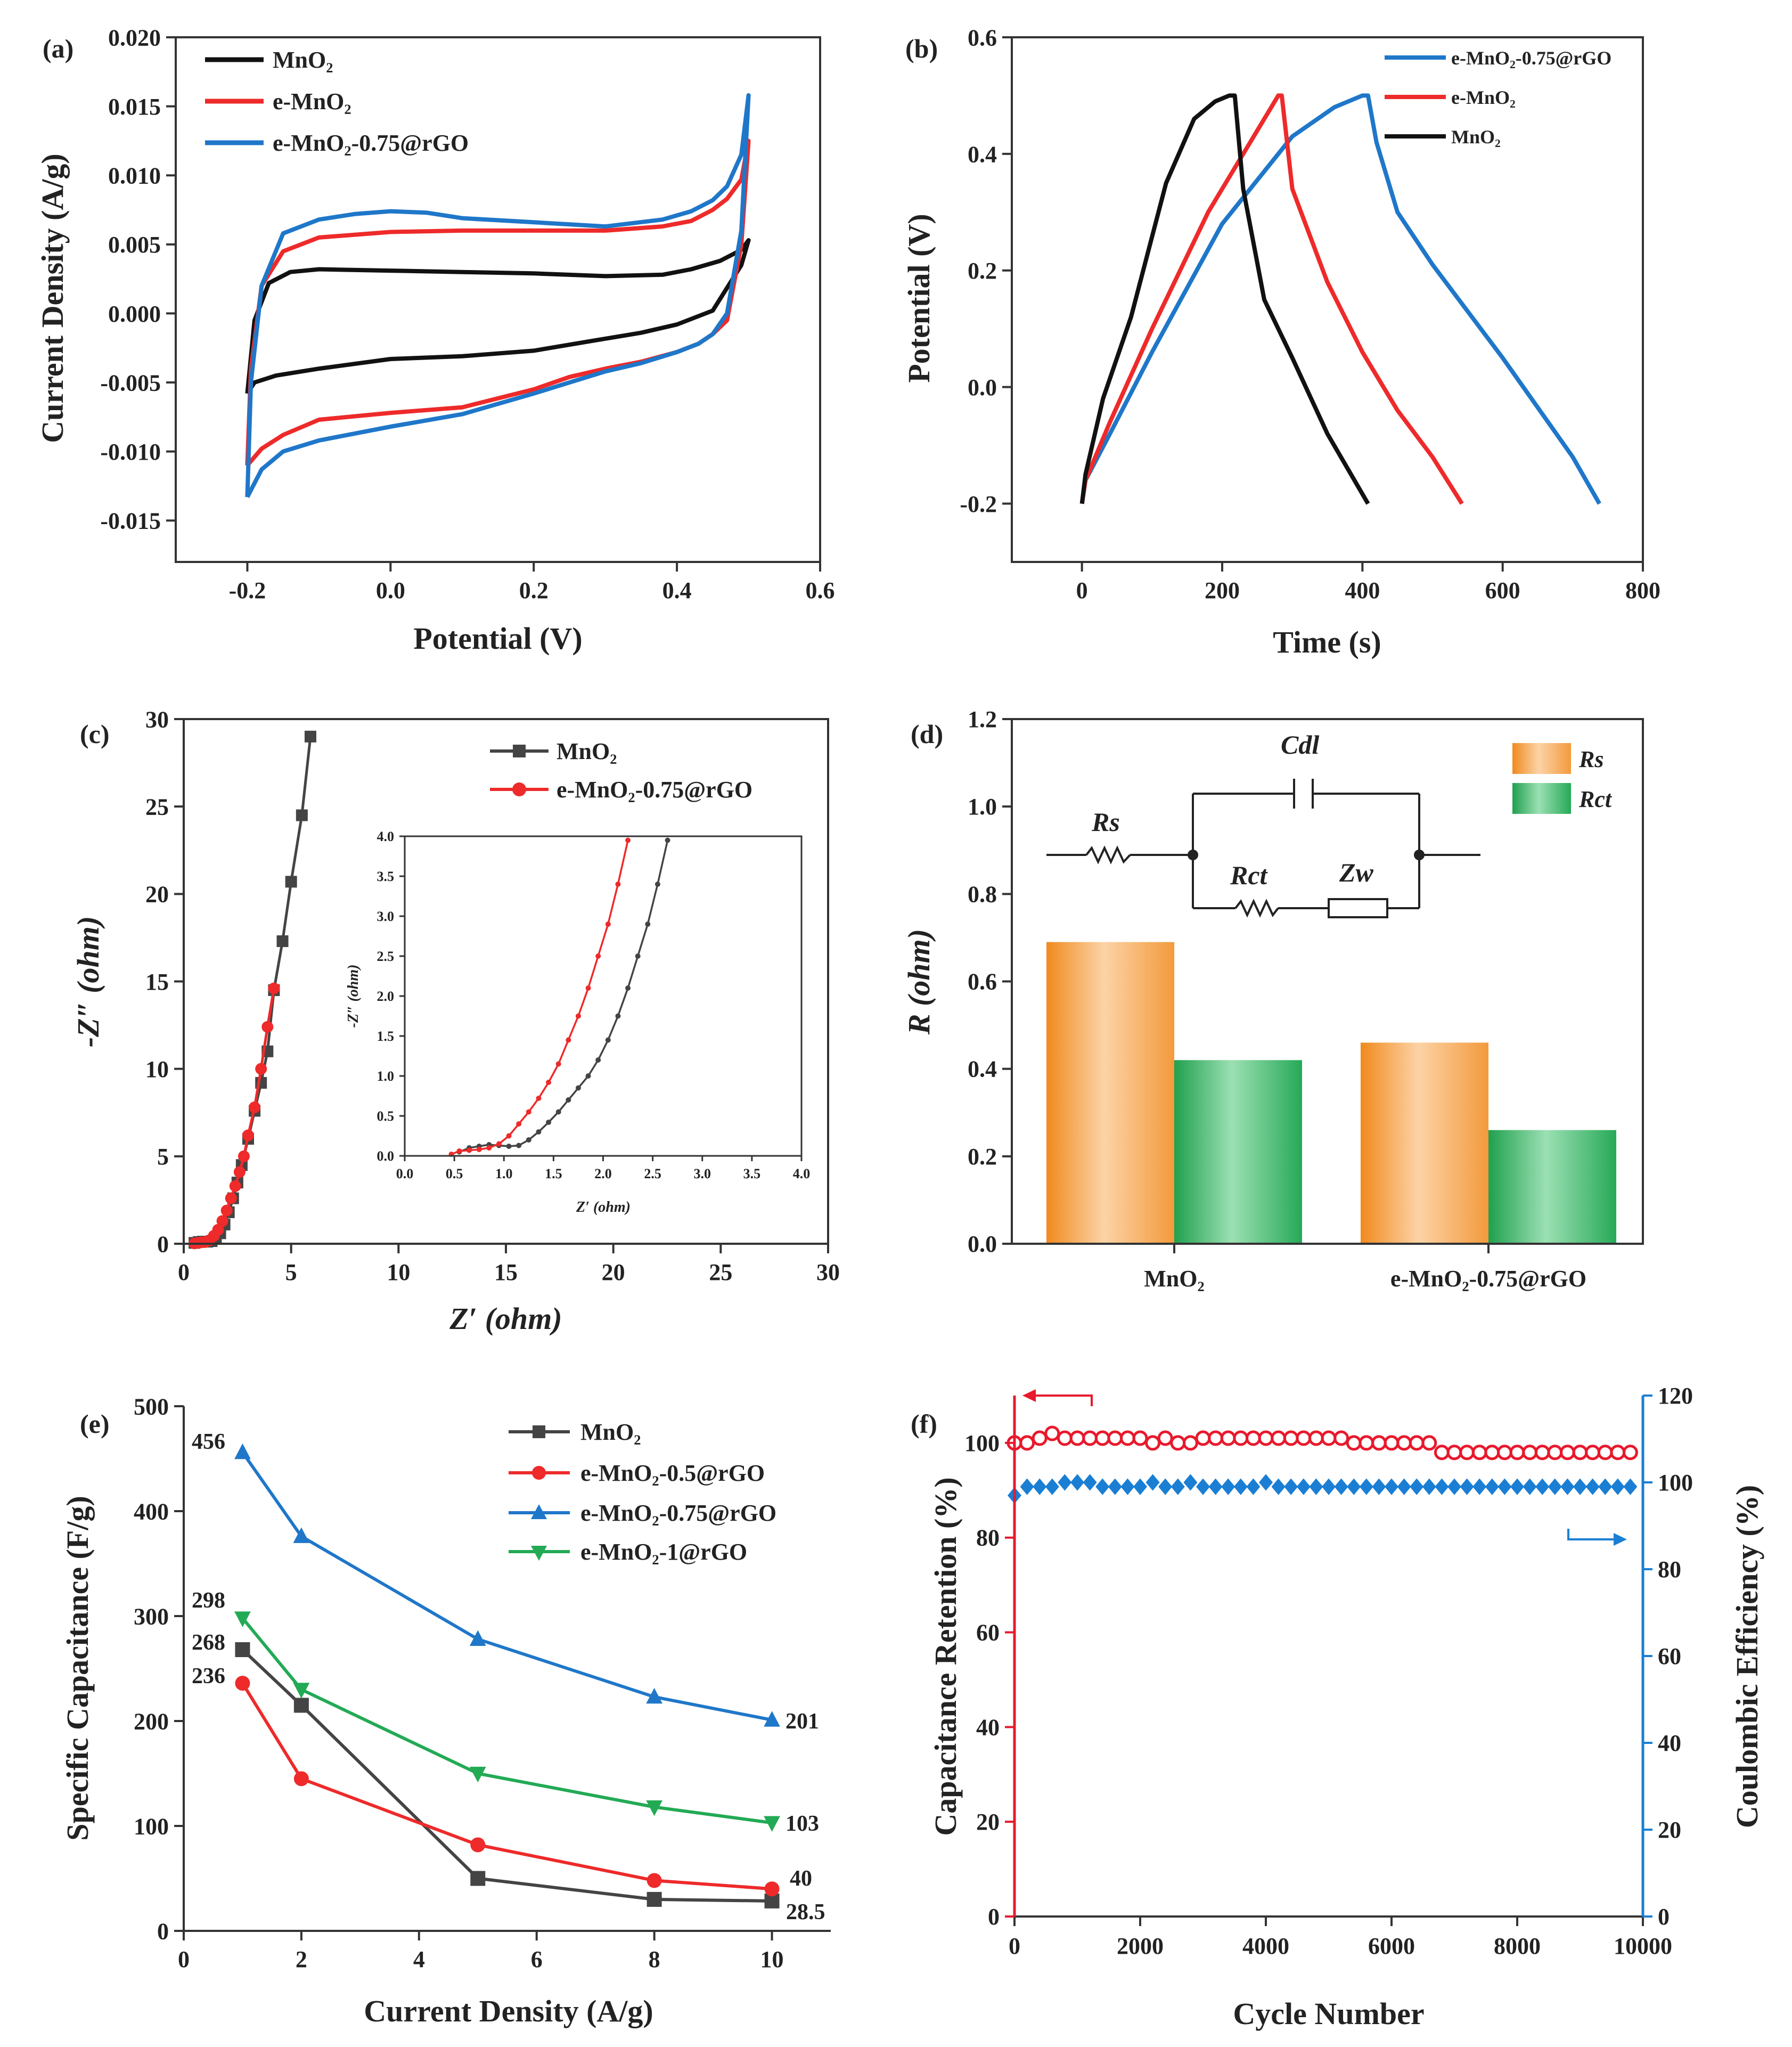 Image resolution: width=1792 pixels, height=2047 pixels. What do you see at coordinates (506, 1272) in the screenshot?
I see `x-tick-label: 15` at bounding box center [506, 1272].